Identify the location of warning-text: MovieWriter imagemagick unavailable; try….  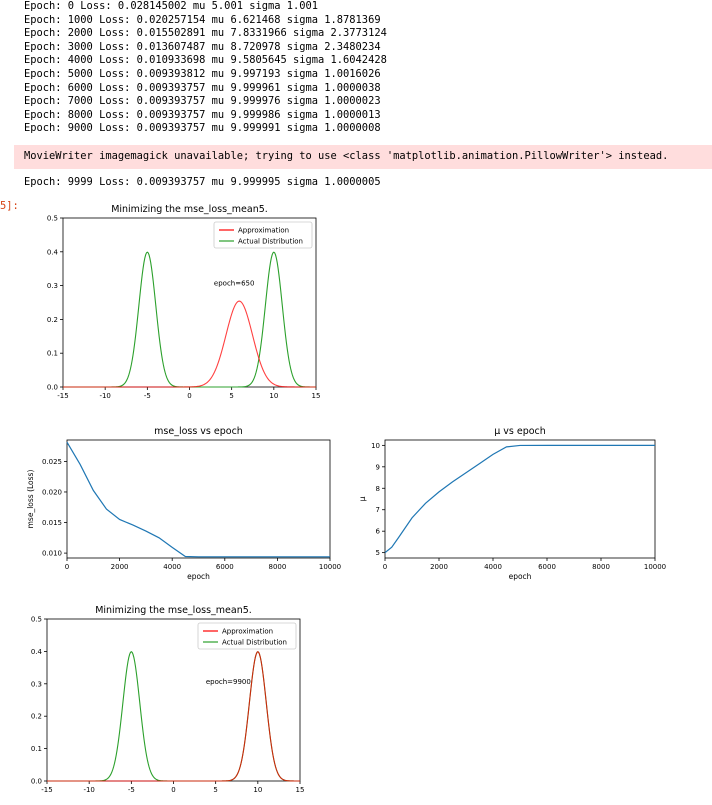
(346, 156).